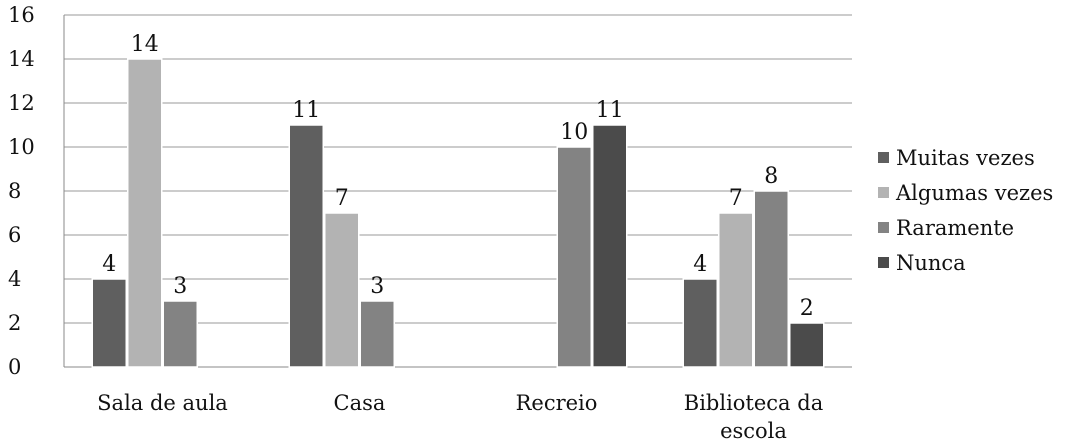 The height and width of the screenshot is (448, 1090). I want to click on y-tick-label: 6, so click(14, 235).